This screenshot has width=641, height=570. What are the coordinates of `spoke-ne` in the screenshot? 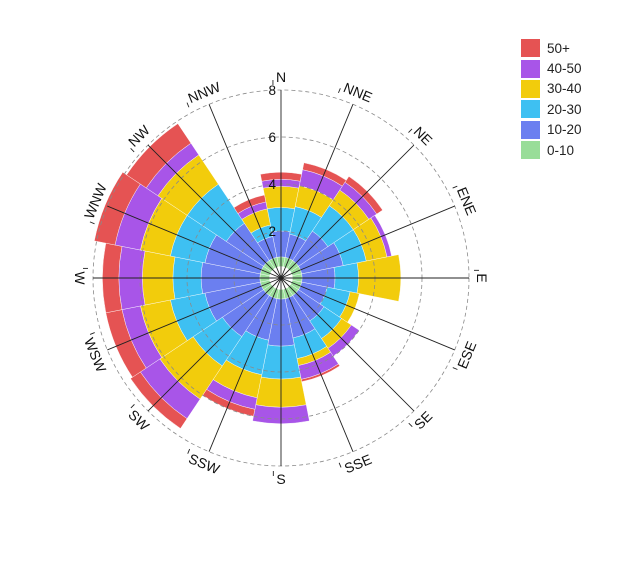 It's located at (347, 211).